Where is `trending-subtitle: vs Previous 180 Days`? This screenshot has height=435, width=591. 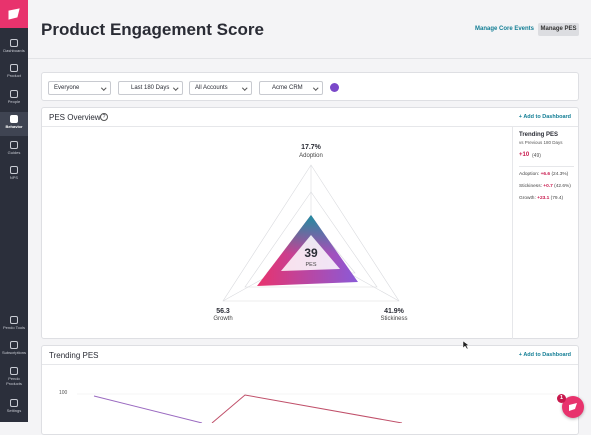 trending-subtitle: vs Previous 180 Days is located at coordinates (541, 142).